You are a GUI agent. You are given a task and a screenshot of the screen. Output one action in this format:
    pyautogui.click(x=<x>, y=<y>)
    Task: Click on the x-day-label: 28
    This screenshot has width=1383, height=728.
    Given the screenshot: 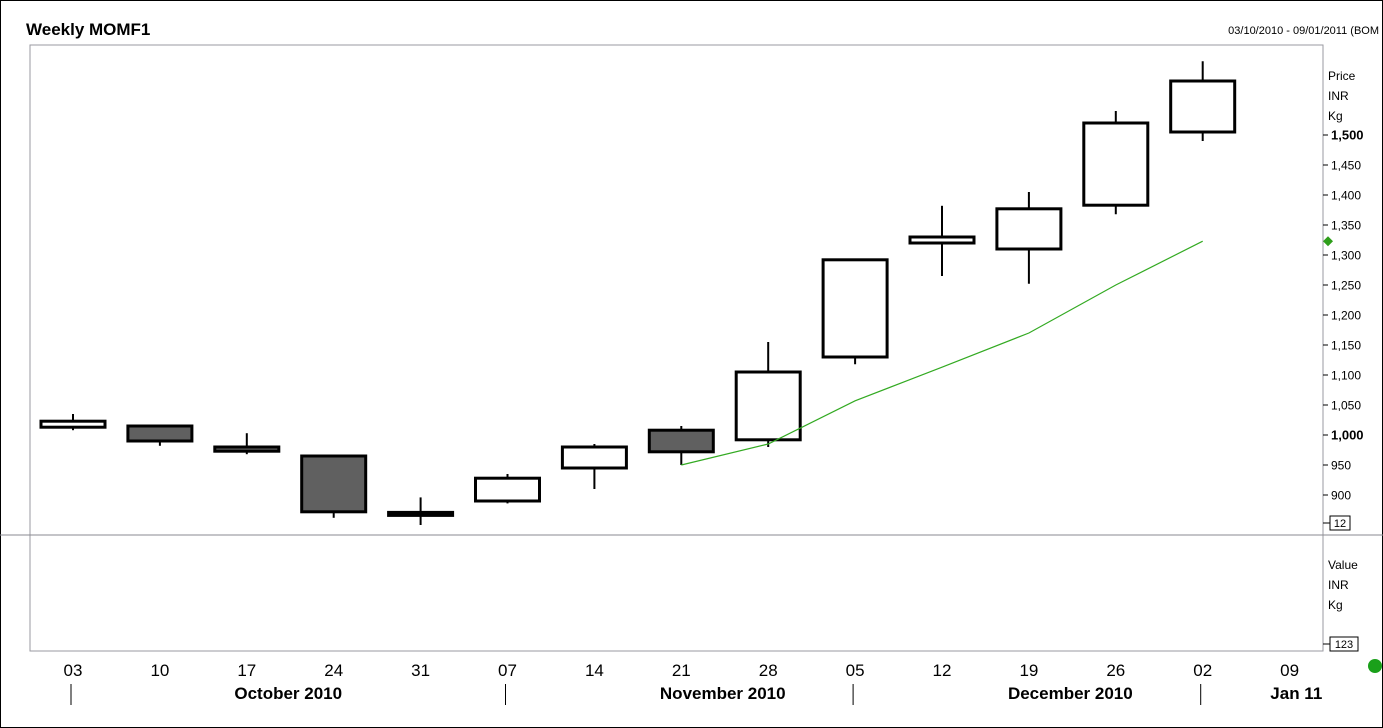 What is the action you would take?
    pyautogui.click(x=768, y=670)
    